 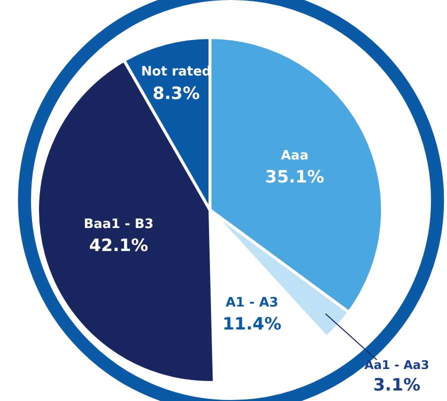 I want to click on slice-label: A1 - A3, so click(x=252, y=302).